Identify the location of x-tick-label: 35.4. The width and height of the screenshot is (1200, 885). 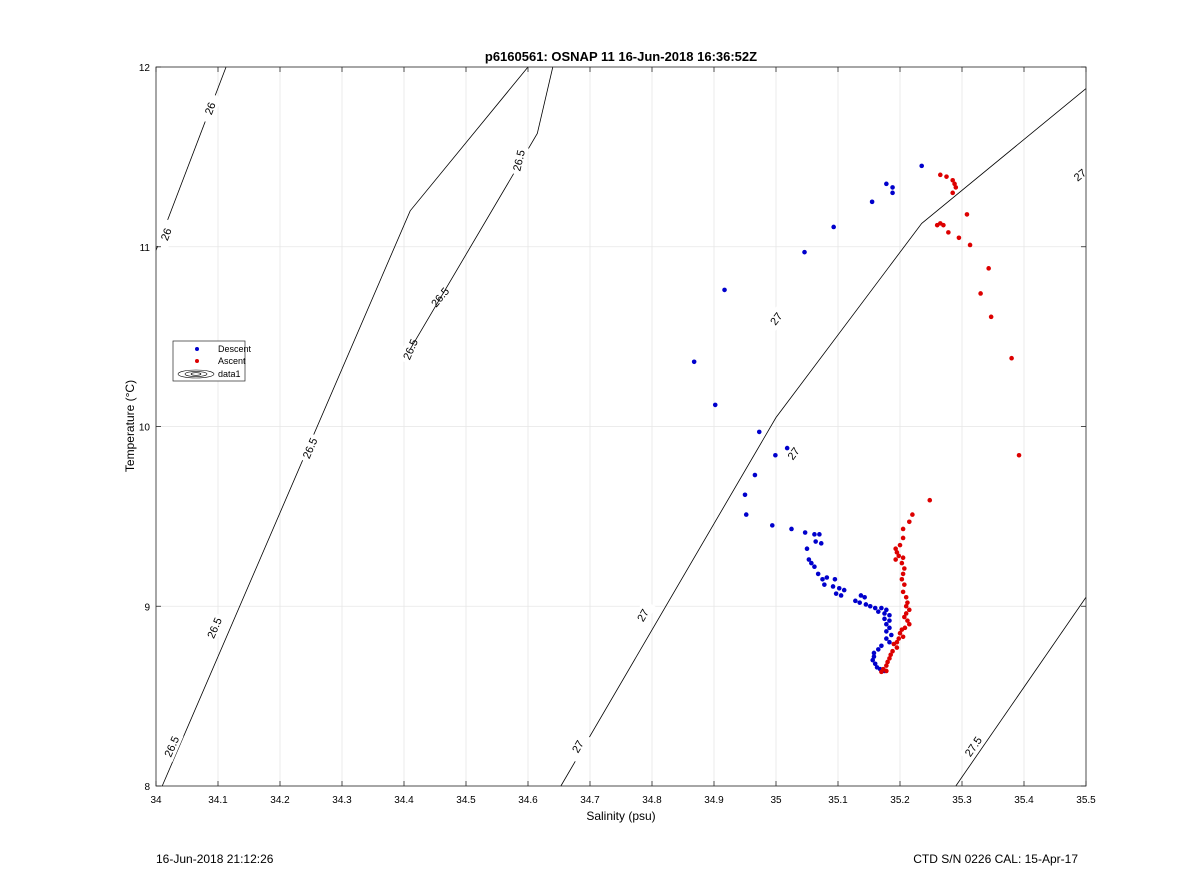
(1024, 800).